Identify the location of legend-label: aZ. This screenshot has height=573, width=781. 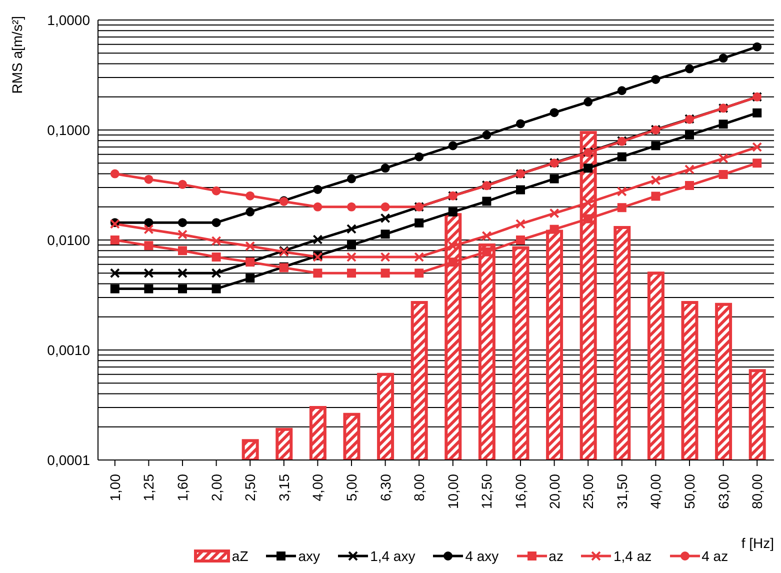
(240, 556).